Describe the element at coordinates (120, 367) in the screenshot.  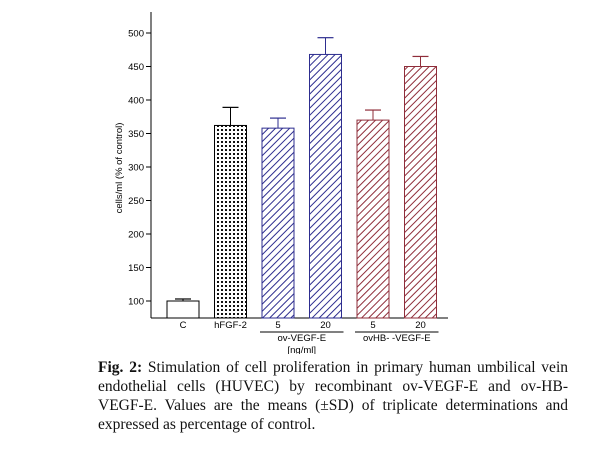
I see `caption-label: Fig. 2:` at that location.